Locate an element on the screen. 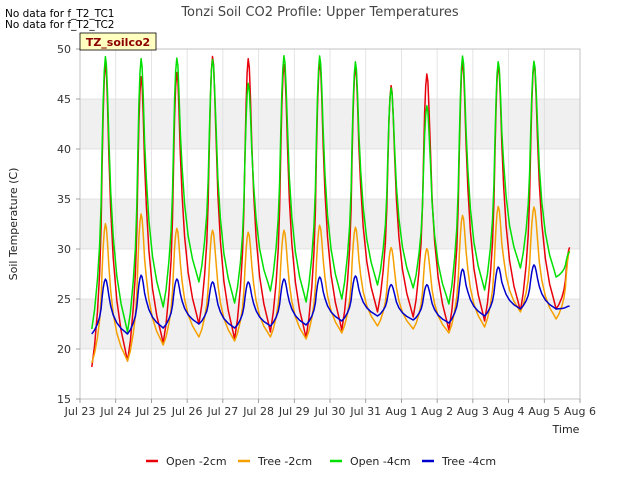  y-tick-label: 45 is located at coordinates (64, 99).